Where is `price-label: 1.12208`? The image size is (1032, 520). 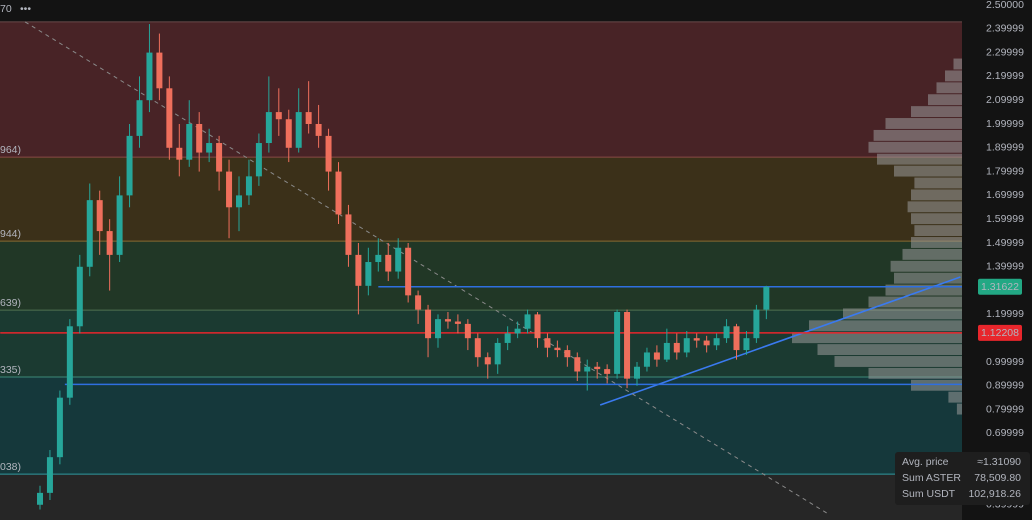 price-label: 1.12208 is located at coordinates (1000, 333).